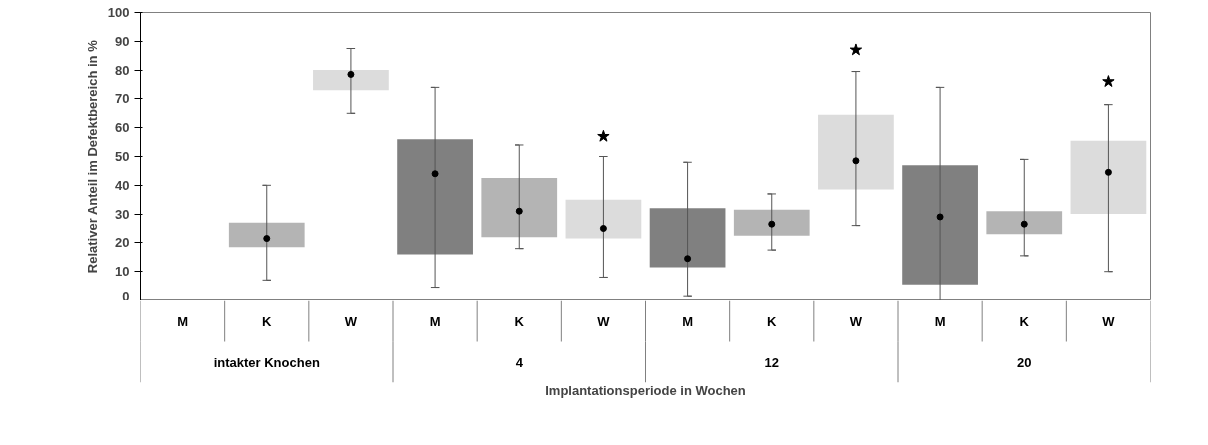 This screenshot has width=1208, height=445. Describe the element at coordinates (645, 390) in the screenshot. I see `x-axis-title: Implantationsperiode in Wochen` at that location.